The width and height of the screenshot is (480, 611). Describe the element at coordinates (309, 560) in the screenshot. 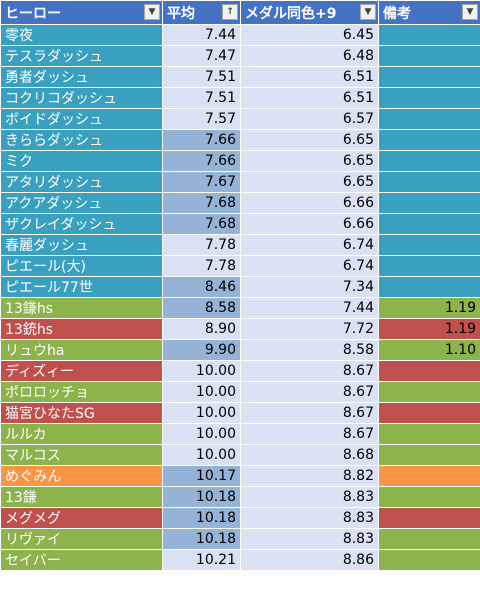

I see `medal-cell: 8.86` at that location.